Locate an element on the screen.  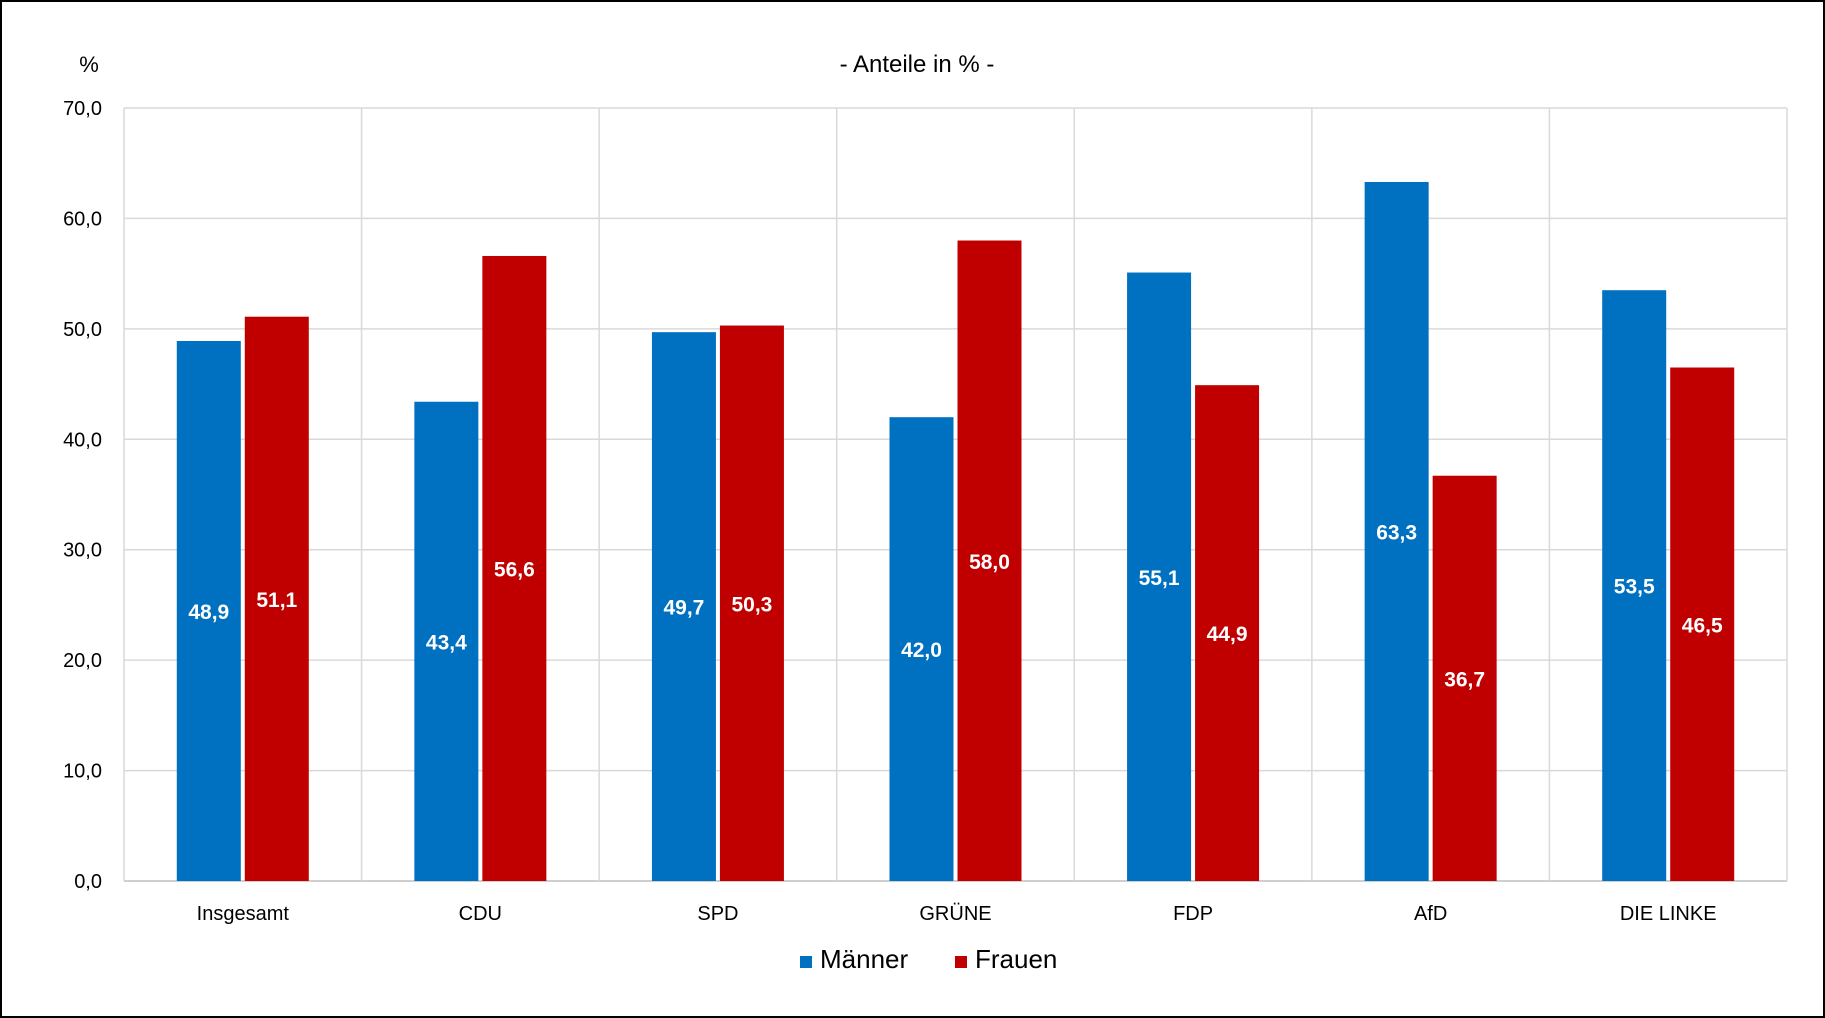
category-label: AfD is located at coordinates (1430, 914).